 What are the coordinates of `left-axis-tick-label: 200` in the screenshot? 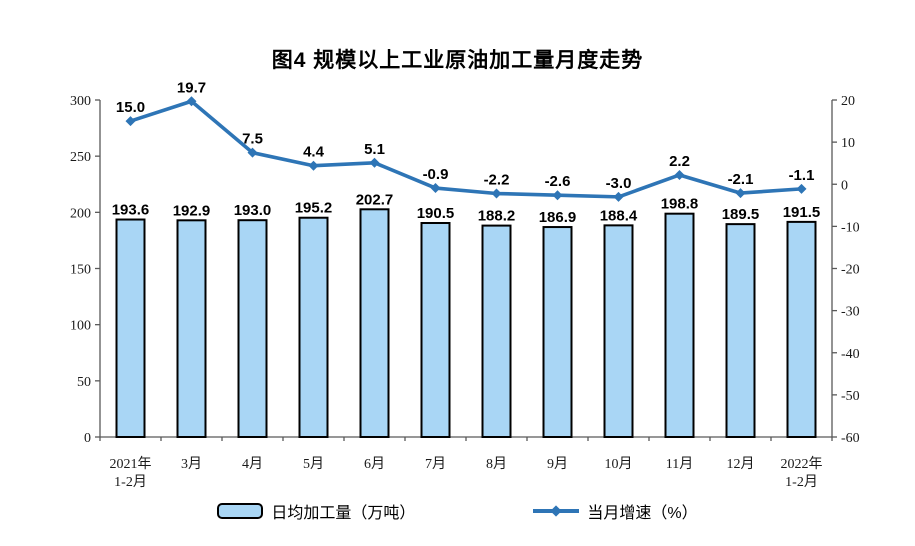 It's located at (80, 213).